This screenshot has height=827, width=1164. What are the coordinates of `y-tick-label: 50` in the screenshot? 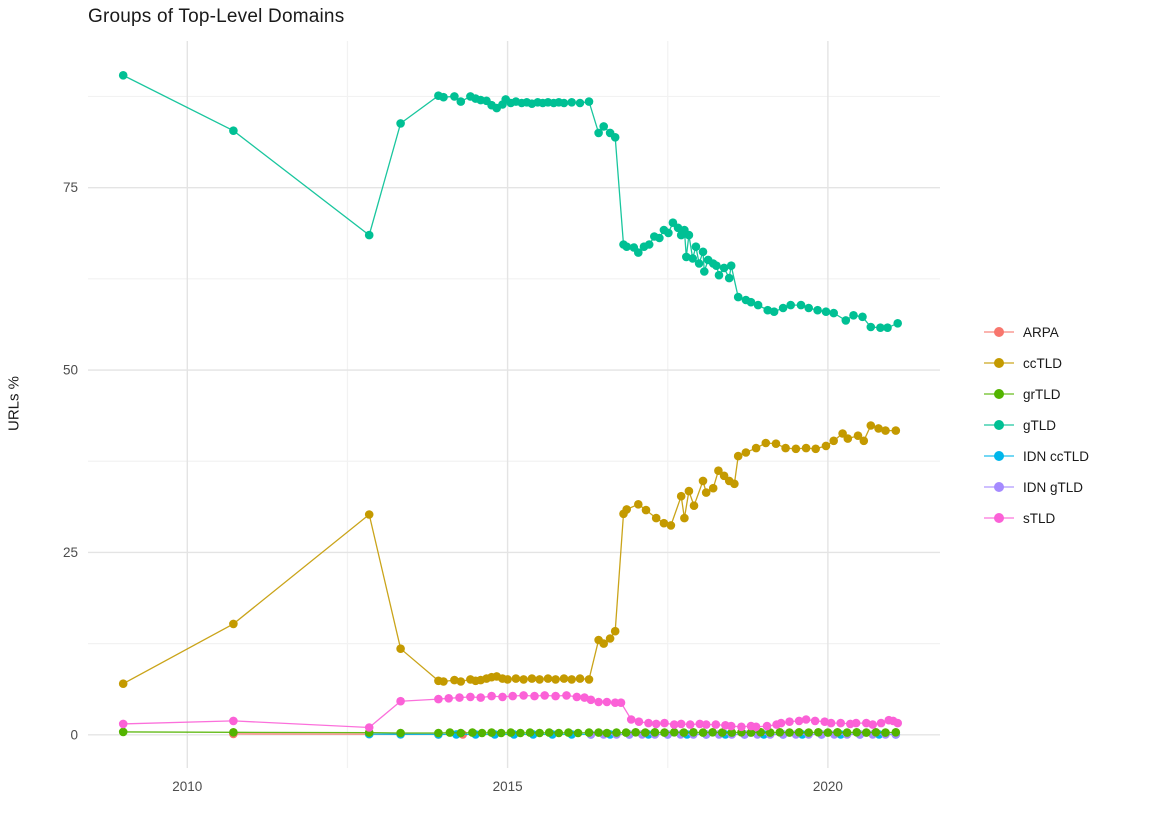 It's located at (70, 370).